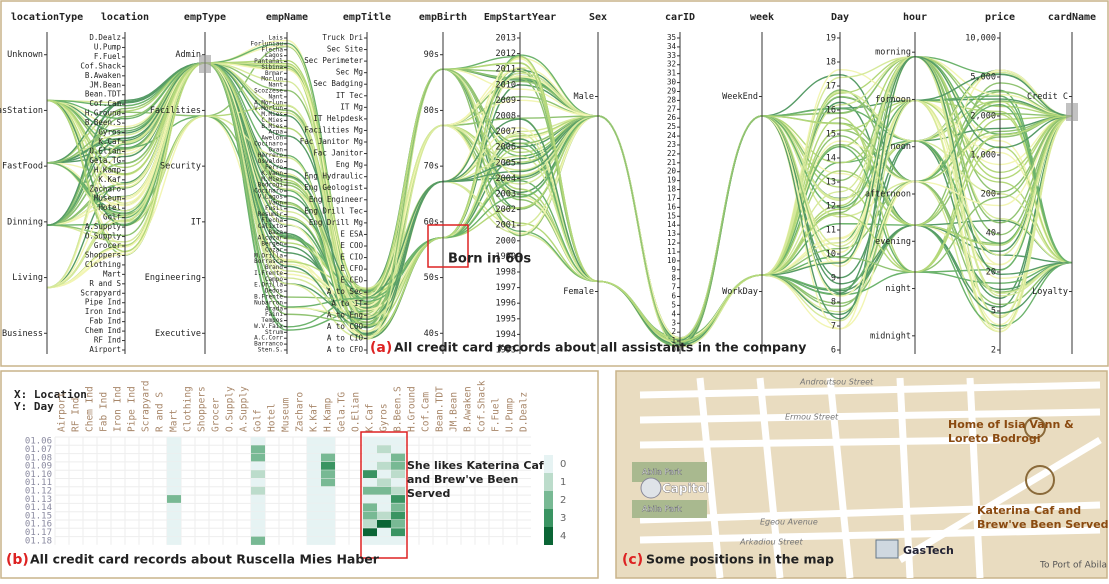  I want to click on axis-tick-label: 40, so click(991, 234).